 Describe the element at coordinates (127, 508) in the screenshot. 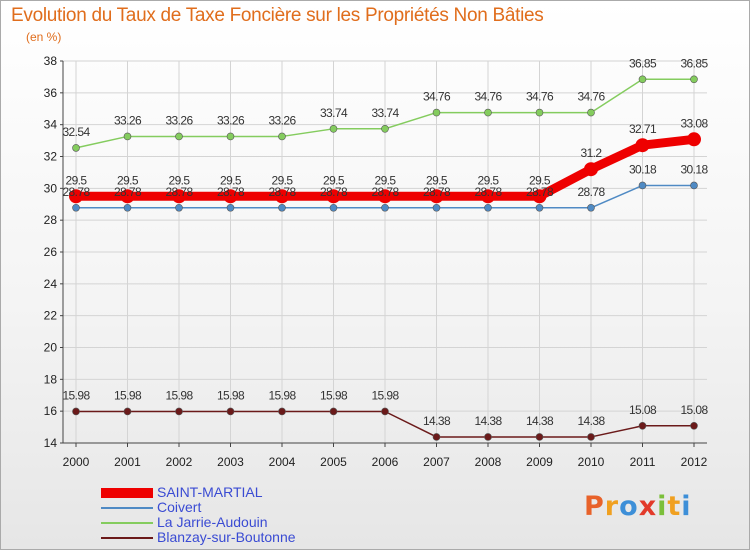

I see `legend-swatch-coivert` at that location.